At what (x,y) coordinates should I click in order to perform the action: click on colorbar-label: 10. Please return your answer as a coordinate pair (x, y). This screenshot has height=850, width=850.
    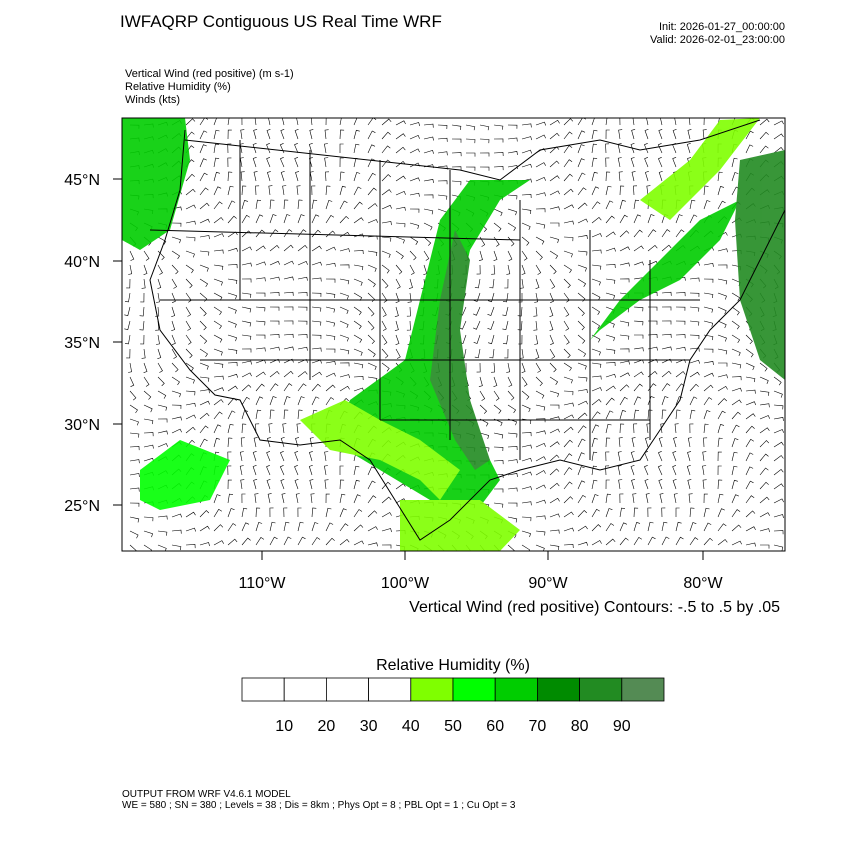
    Looking at the image, I should click on (284, 726).